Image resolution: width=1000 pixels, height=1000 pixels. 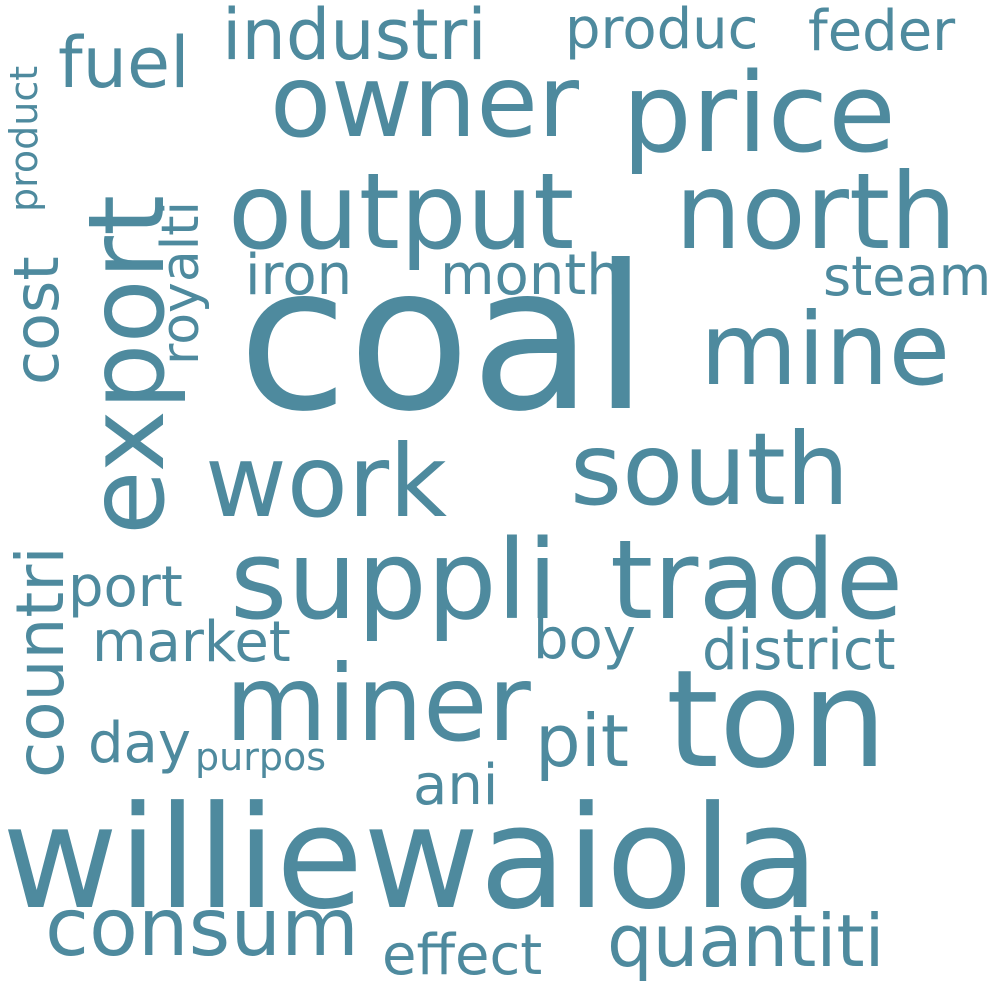 What do you see at coordinates (882, 32) in the screenshot?
I see `word-feder: feder` at bounding box center [882, 32].